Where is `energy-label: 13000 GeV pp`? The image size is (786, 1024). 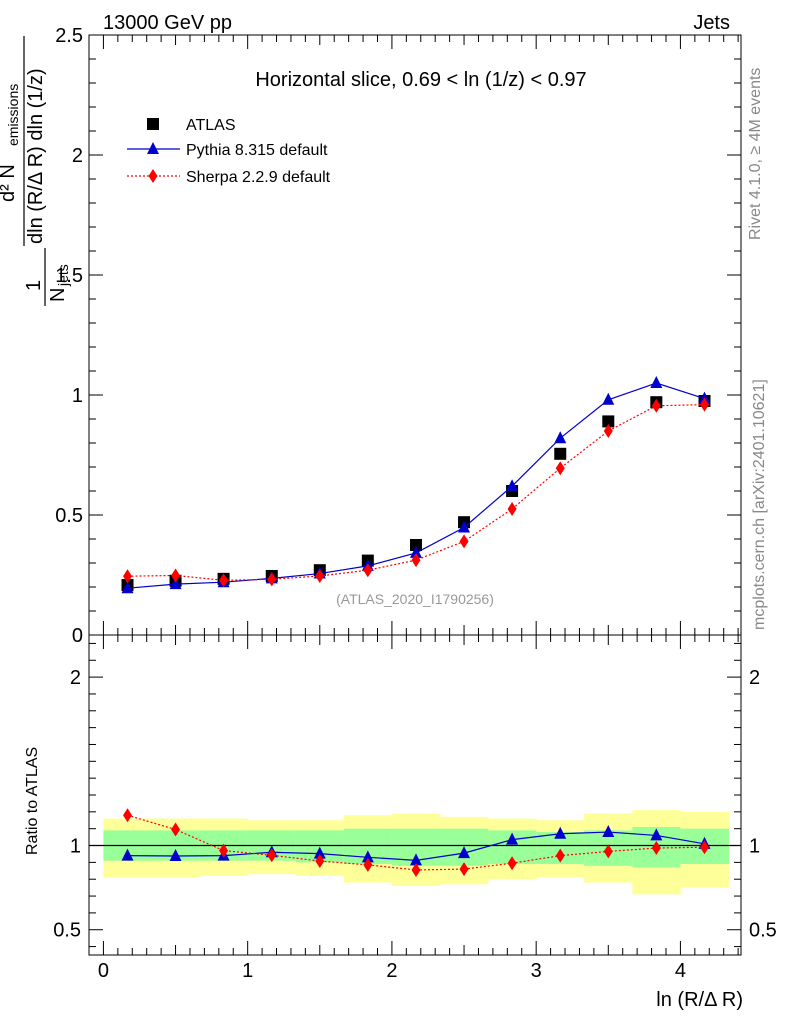
energy-label: 13000 GeV pp is located at coordinates (167, 23).